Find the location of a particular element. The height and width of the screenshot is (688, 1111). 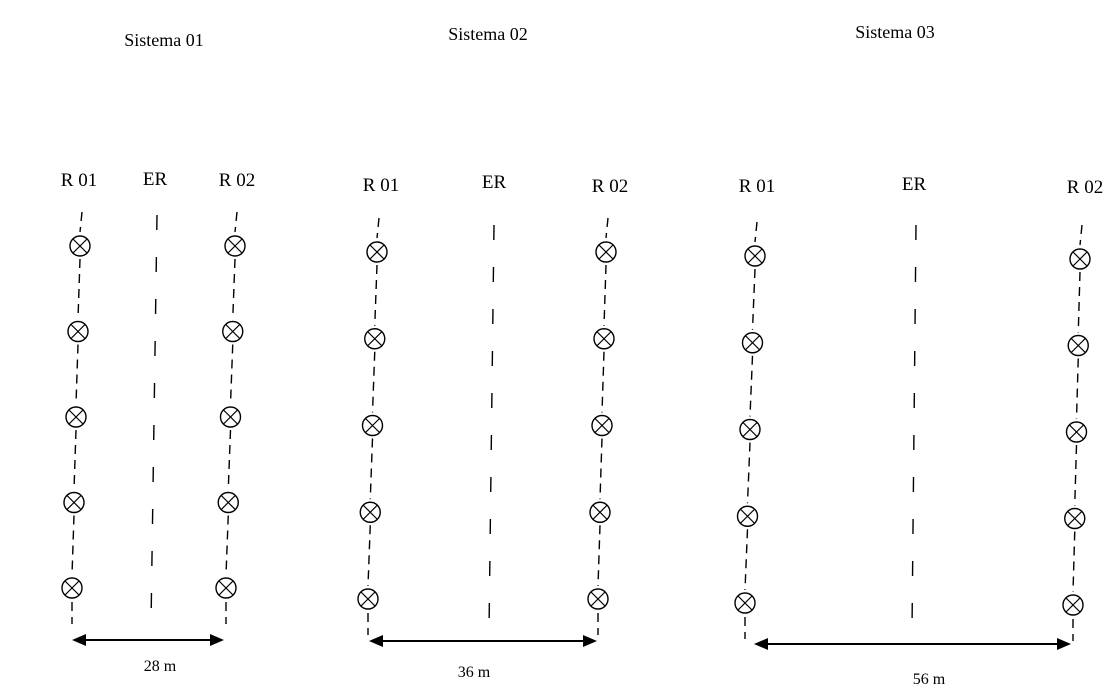

distance-label-3: 56 m is located at coordinates (929, 679).